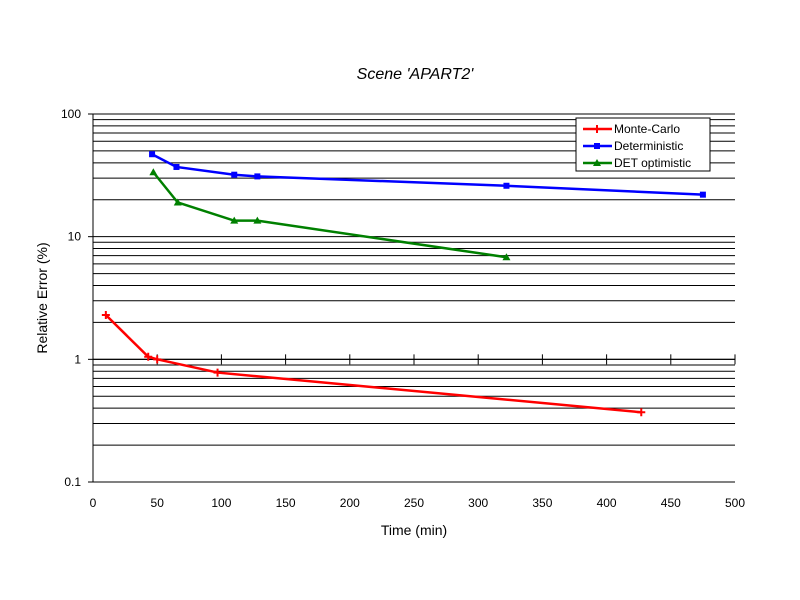  What do you see at coordinates (42, 297) in the screenshot?
I see `y-axis-label: Relative Error (%)` at bounding box center [42, 297].